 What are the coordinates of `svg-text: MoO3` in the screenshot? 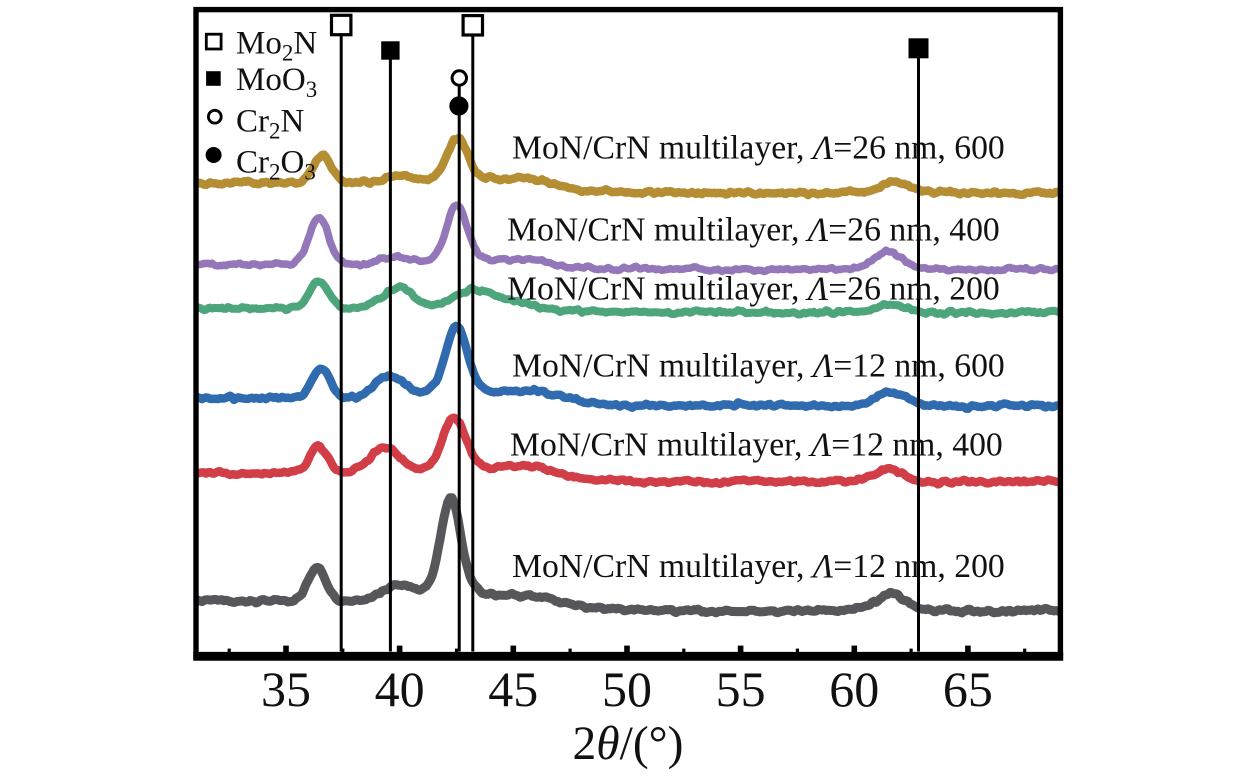 It's located at (276, 82).